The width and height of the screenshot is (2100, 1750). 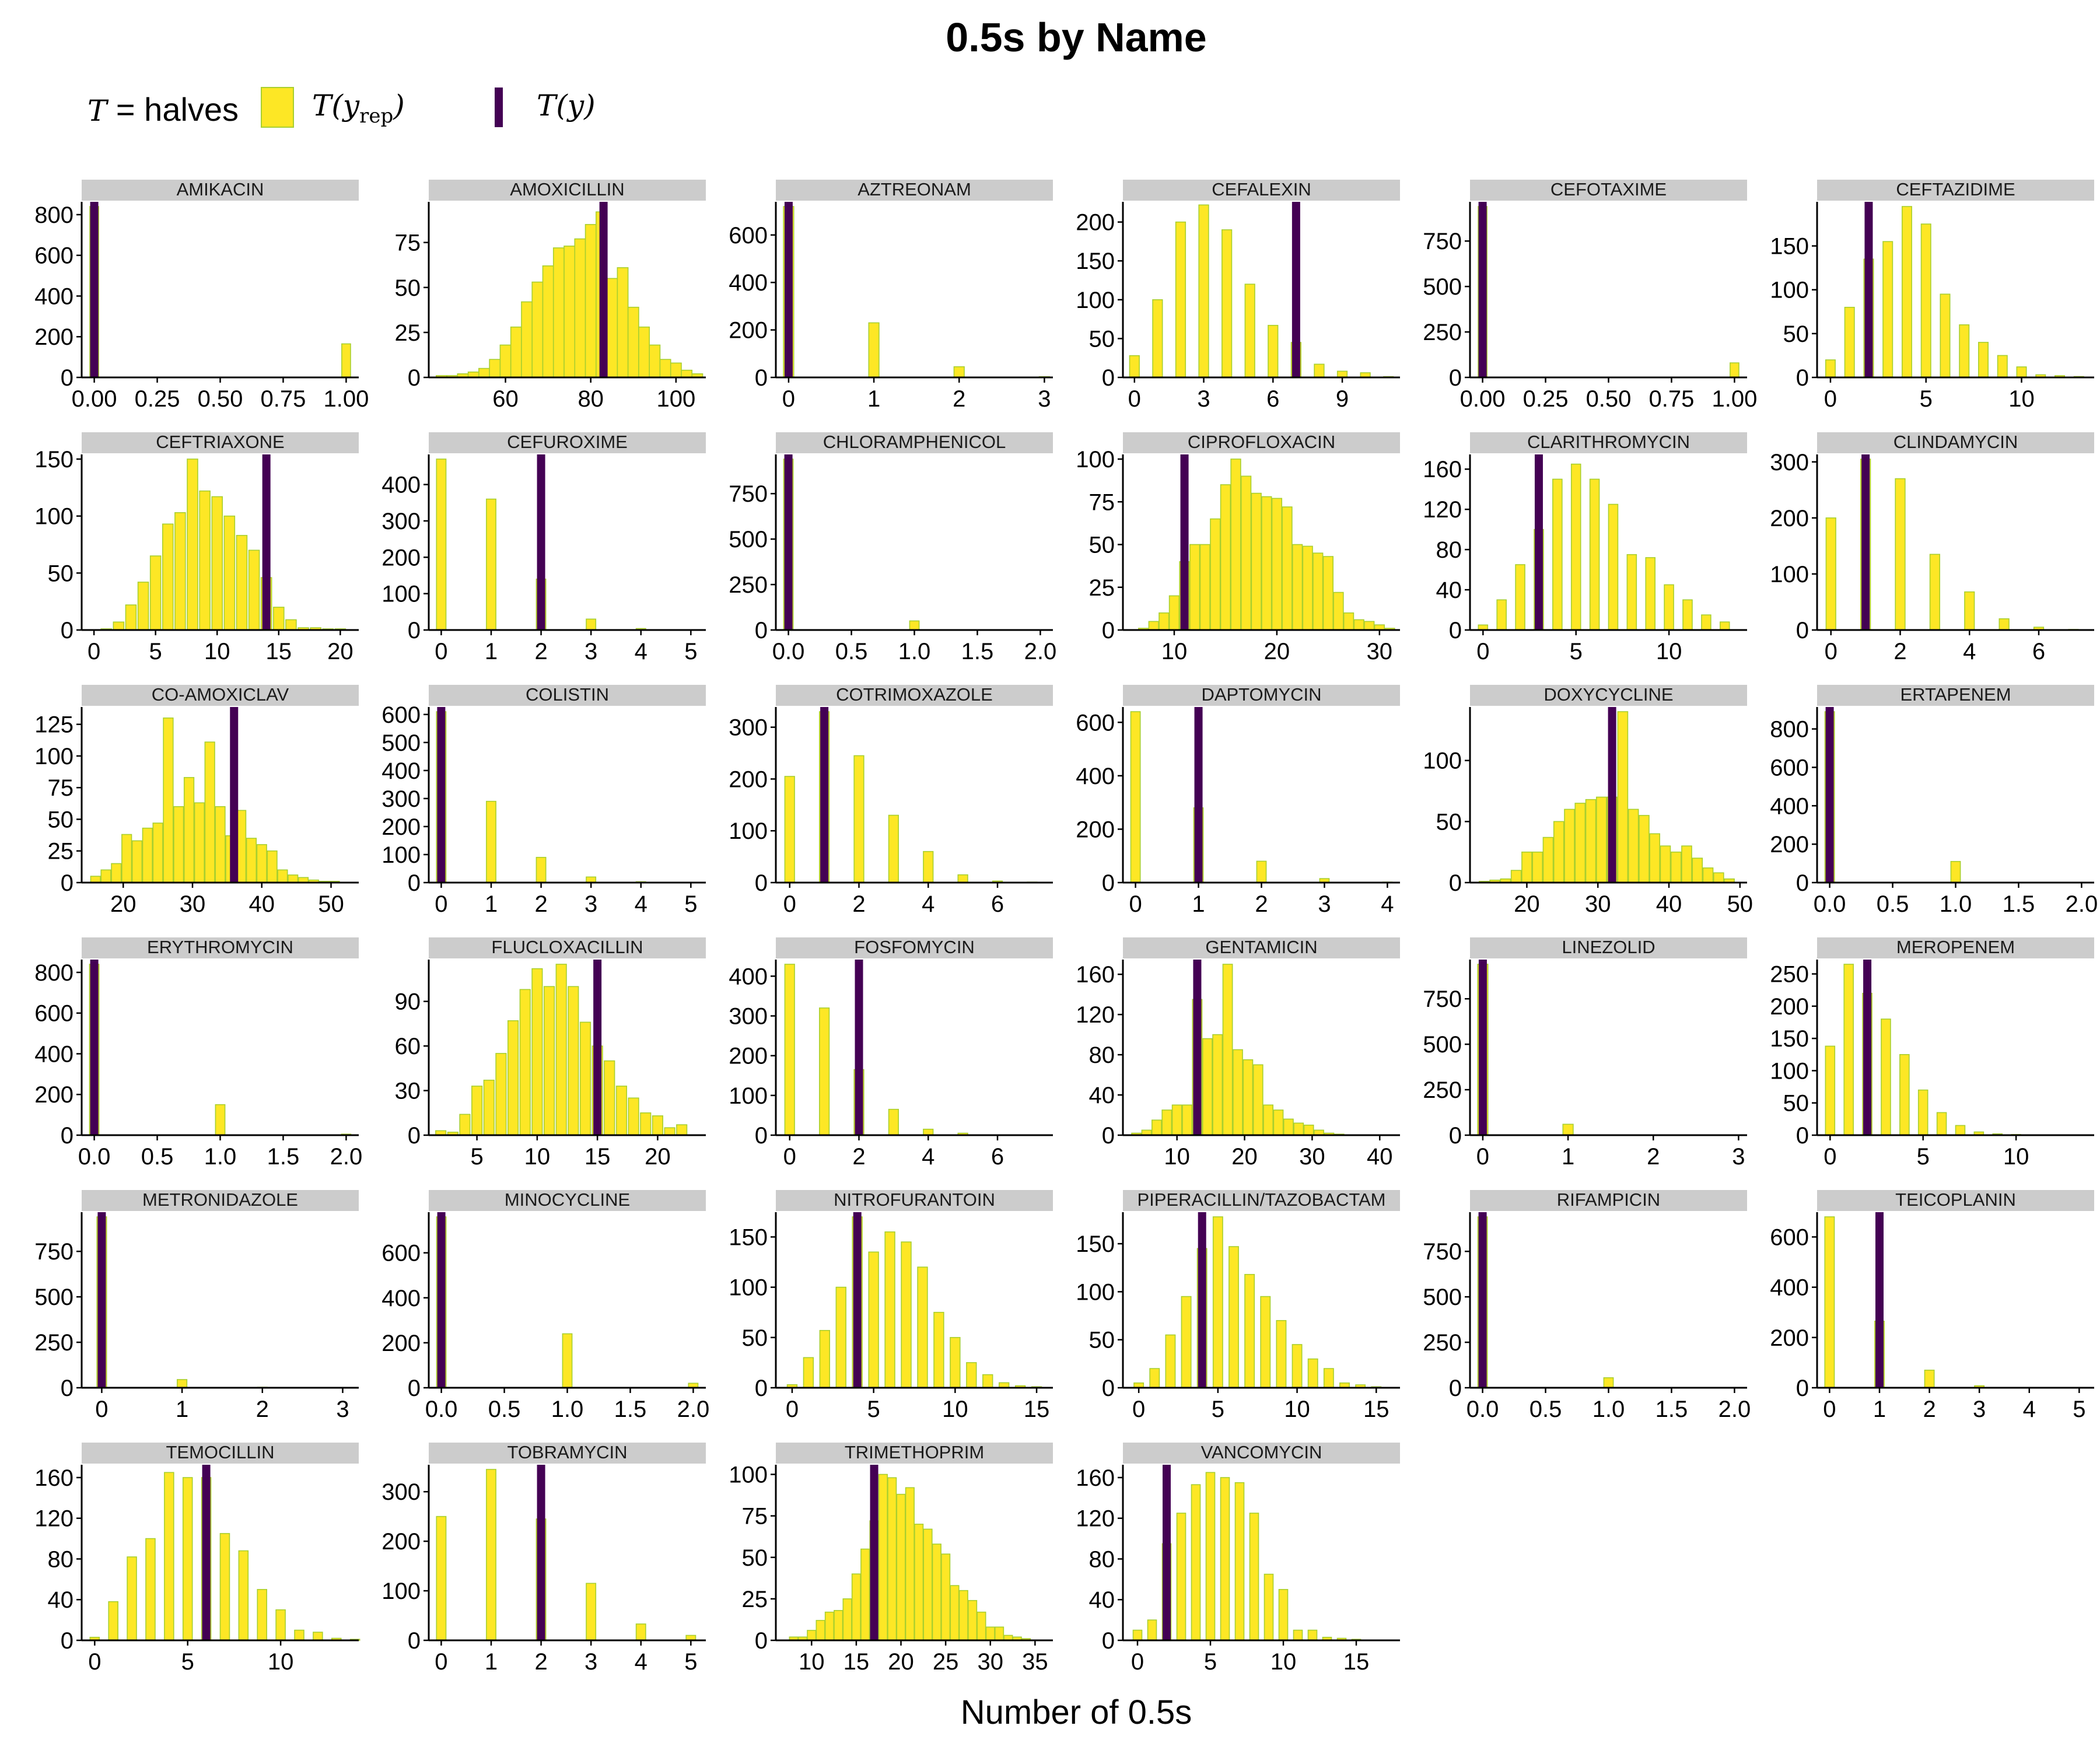 I want to click on panel-strip-label: CLINDAMYCIN, so click(x=1956, y=442).